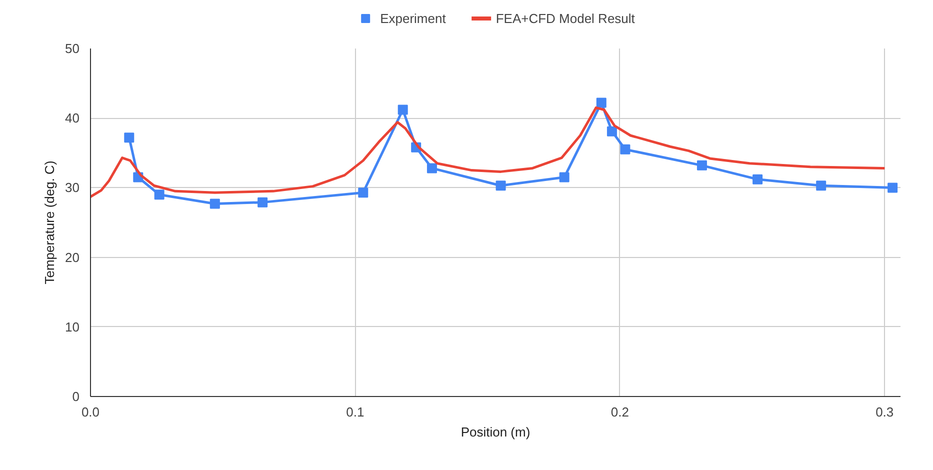 This screenshot has width=933, height=470. I want to click on y-tick-label: 20, so click(72, 257).